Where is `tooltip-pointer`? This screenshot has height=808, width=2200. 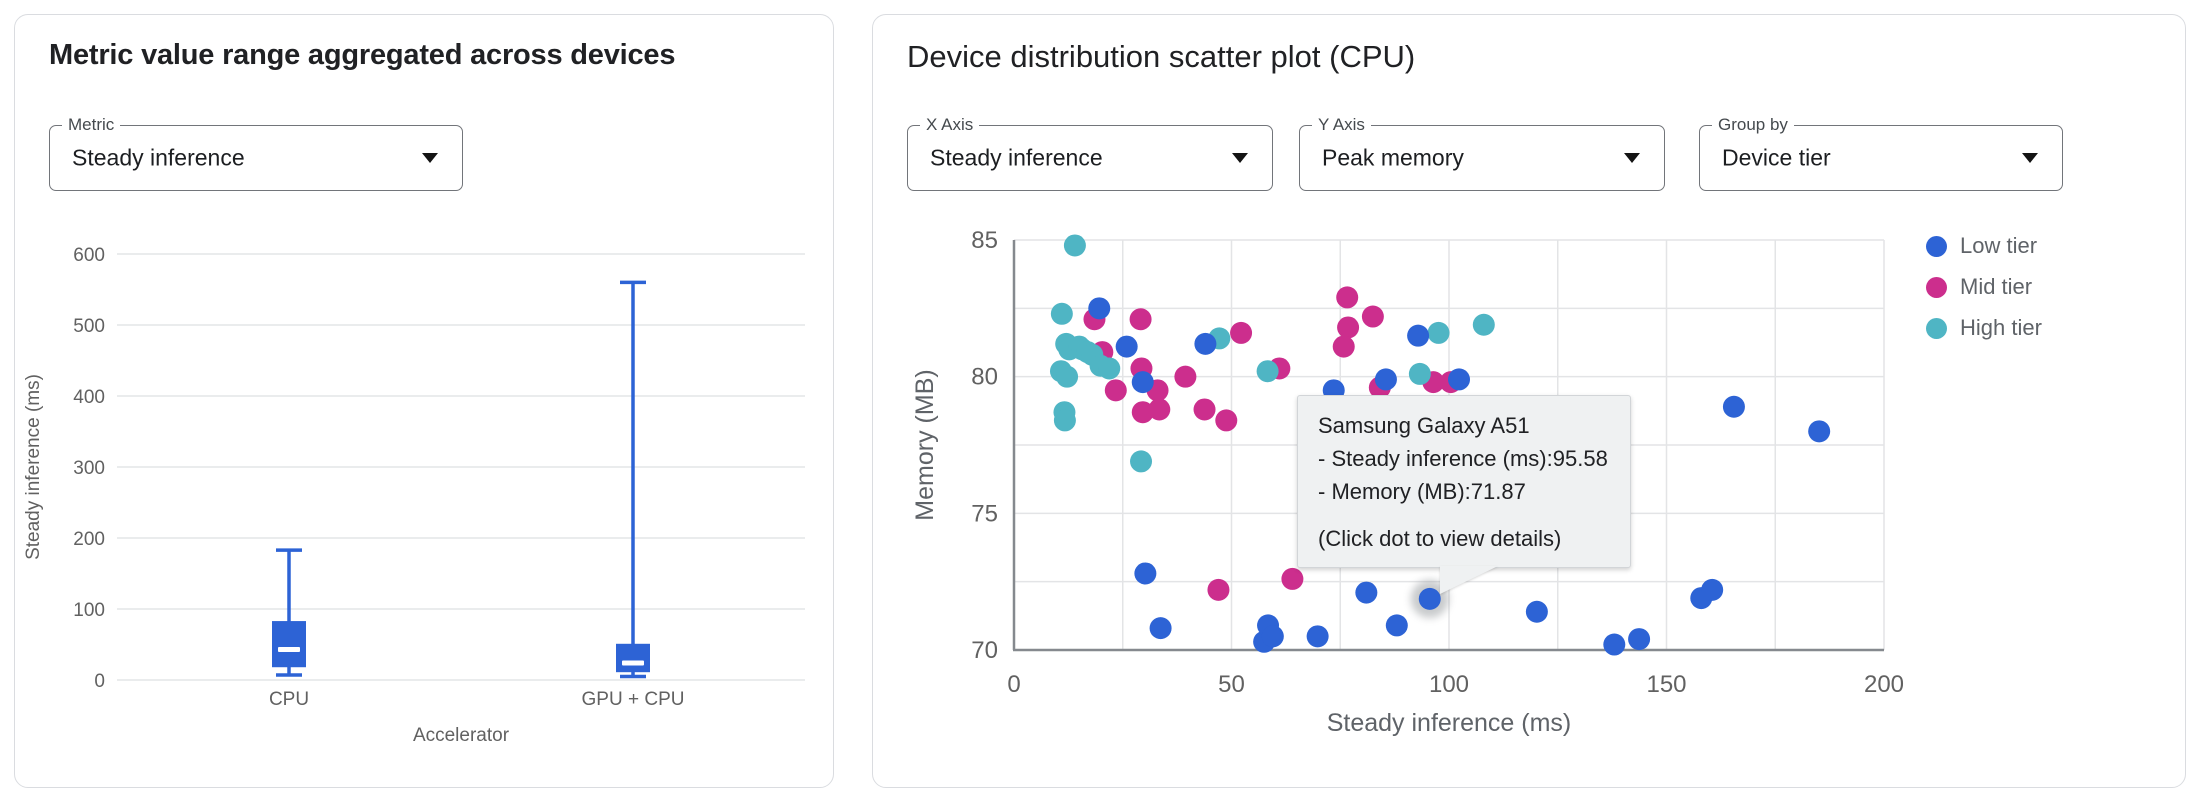 tooltip-pointer is located at coordinates (1469, 580).